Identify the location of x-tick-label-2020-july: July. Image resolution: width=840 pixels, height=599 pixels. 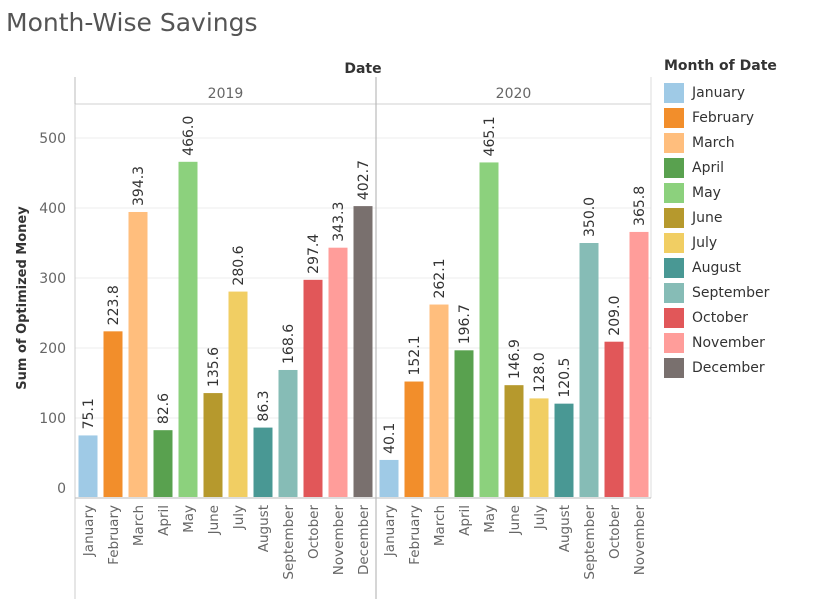
(540, 517).